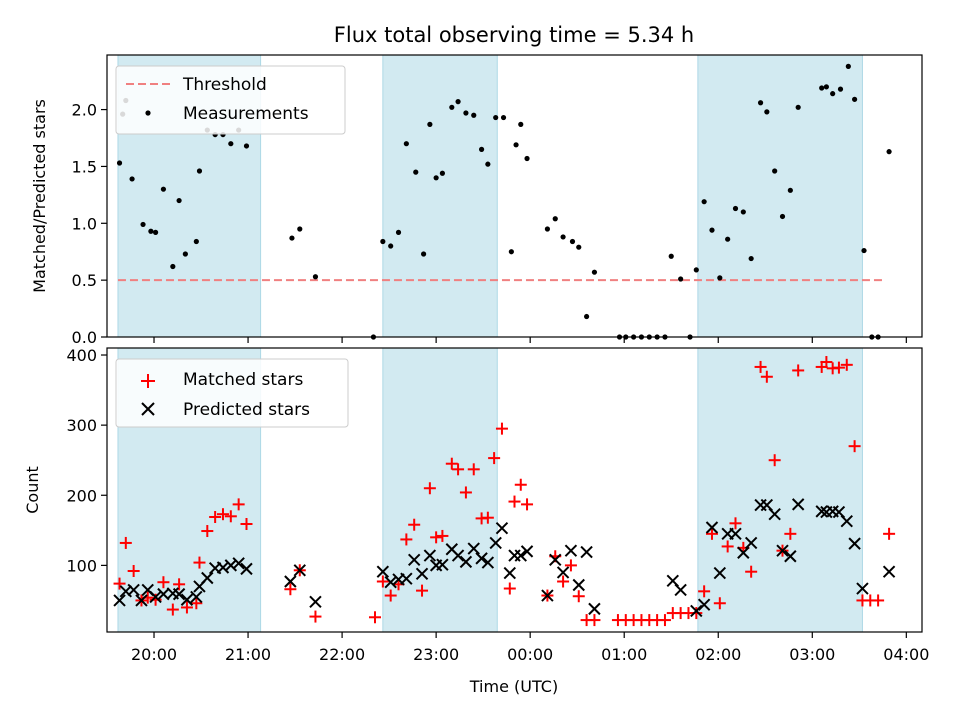 This screenshot has height=724, width=960. What do you see at coordinates (246, 114) in the screenshot?
I see `legend-measurements-label: Measurements` at bounding box center [246, 114].